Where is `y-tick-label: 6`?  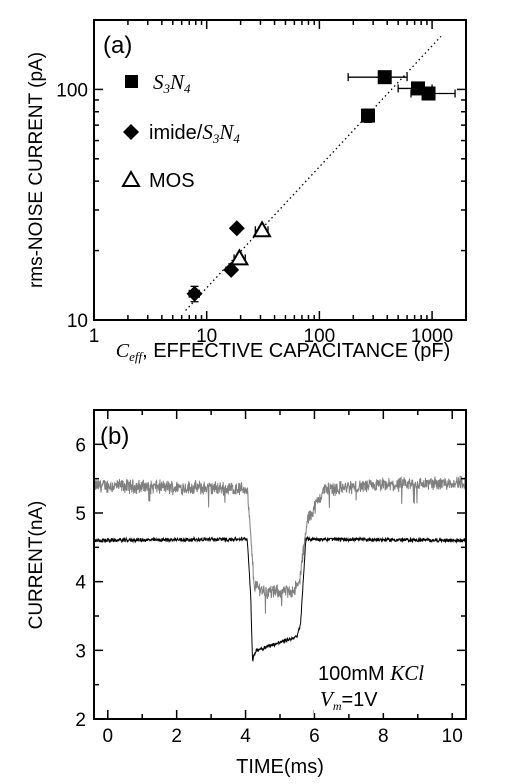 y-tick-label: 6 is located at coordinates (80, 445).